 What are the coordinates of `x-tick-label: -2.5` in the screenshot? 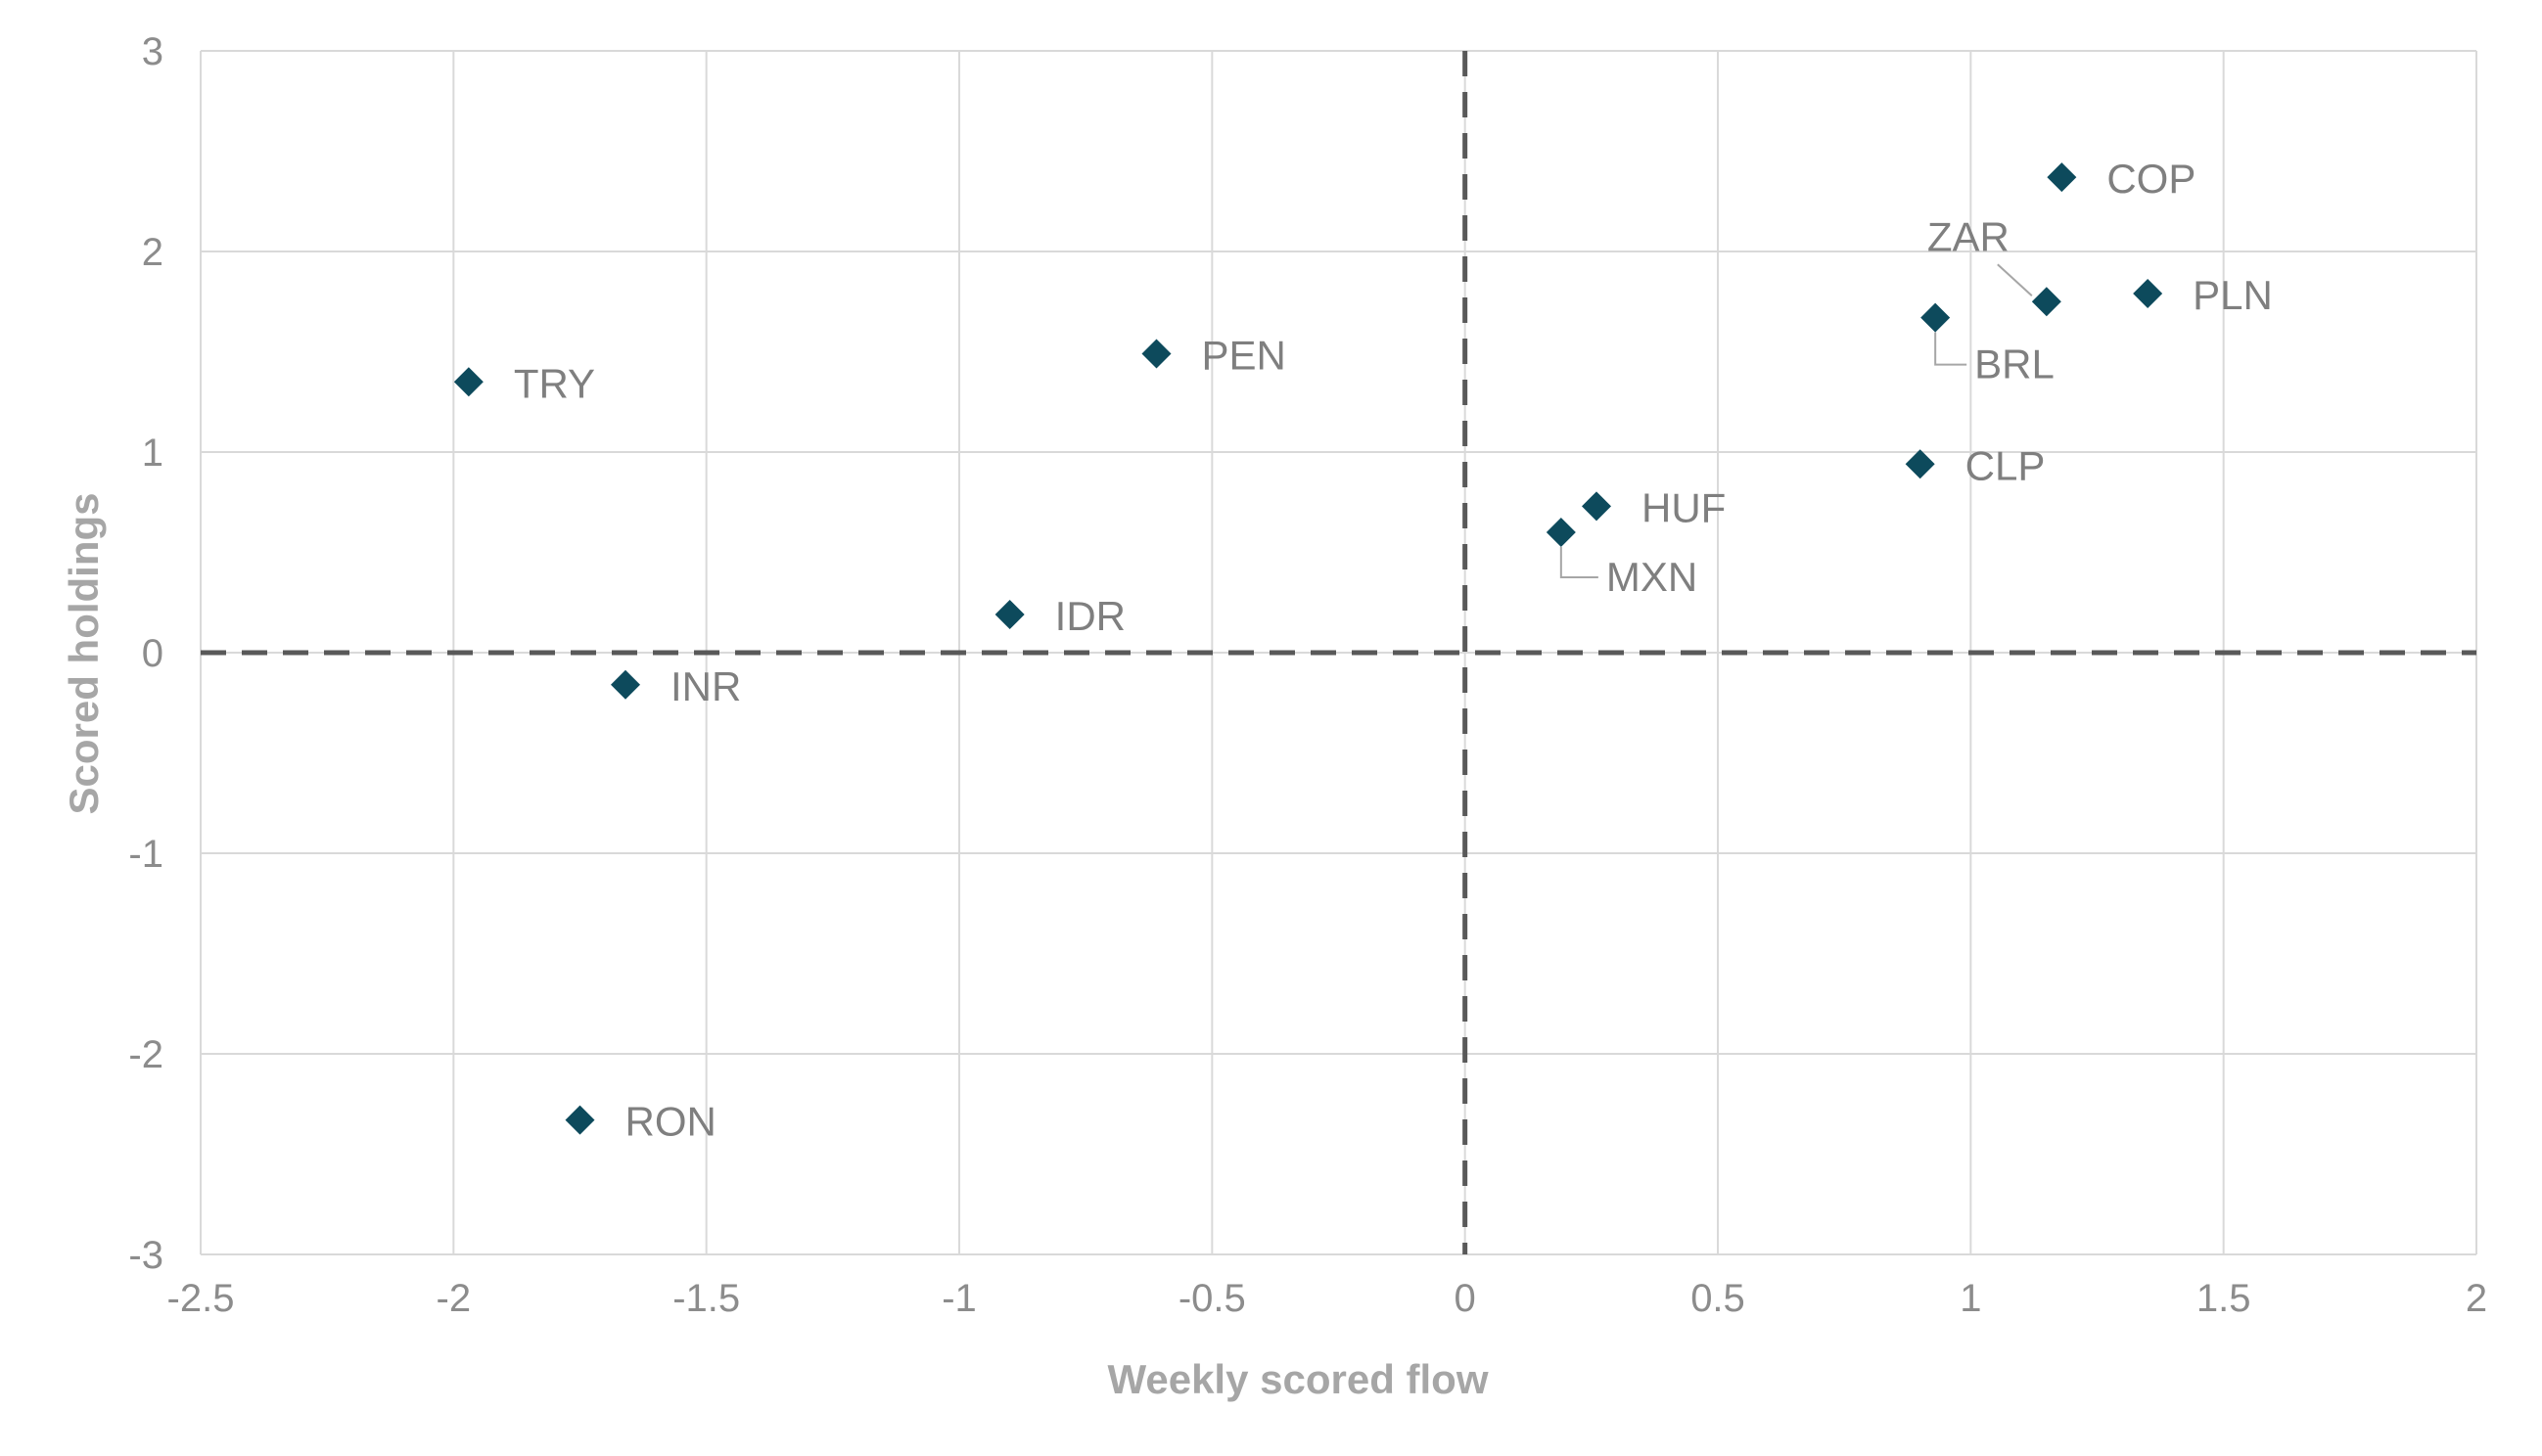 It's located at (201, 1298).